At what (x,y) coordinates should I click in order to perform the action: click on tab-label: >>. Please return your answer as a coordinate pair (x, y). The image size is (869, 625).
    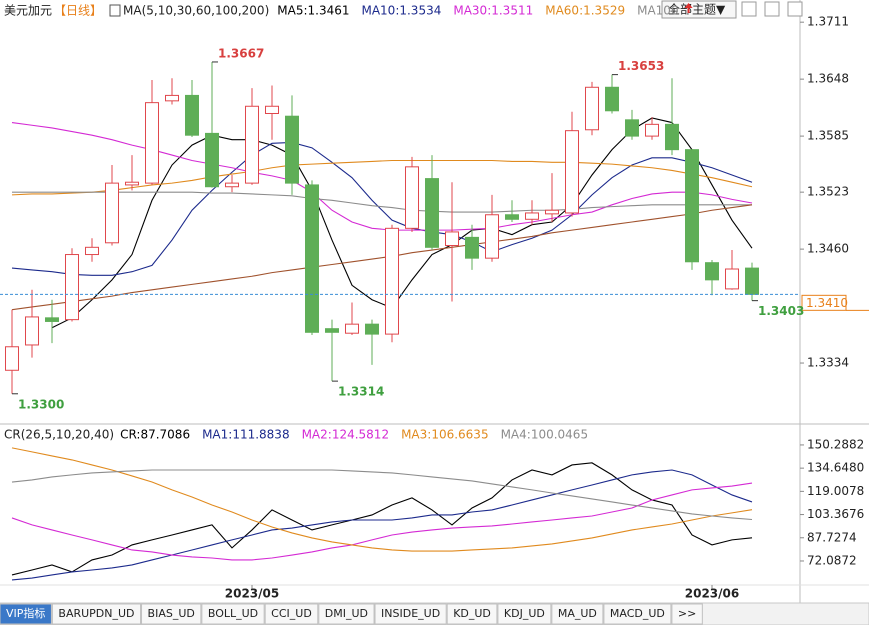
    Looking at the image, I should click on (687, 613).